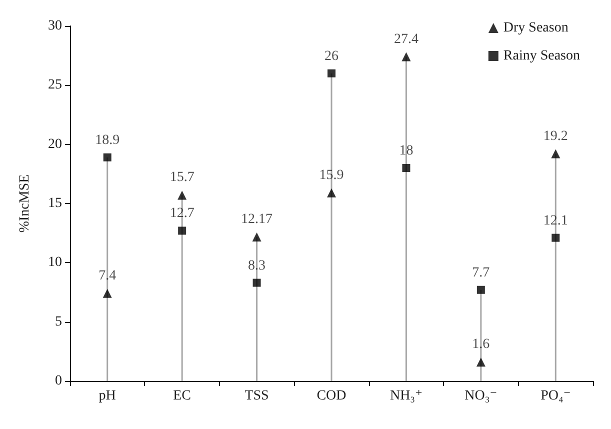 The height and width of the screenshot is (429, 611). Describe the element at coordinates (257, 266) in the screenshot. I see `data-label: 8.3` at that location.